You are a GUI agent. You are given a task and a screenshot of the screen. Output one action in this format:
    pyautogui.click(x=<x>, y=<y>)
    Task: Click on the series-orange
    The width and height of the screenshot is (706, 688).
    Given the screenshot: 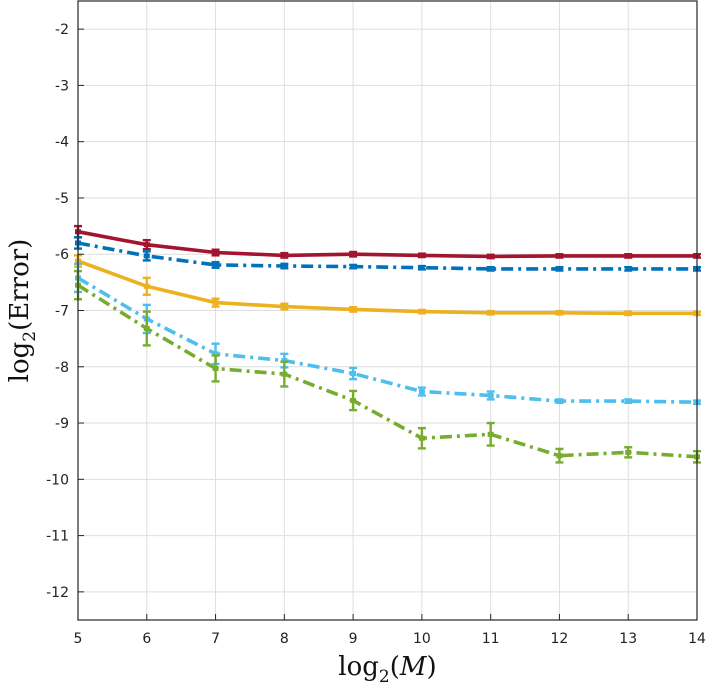 What is the action you would take?
    pyautogui.click(x=387, y=285)
    